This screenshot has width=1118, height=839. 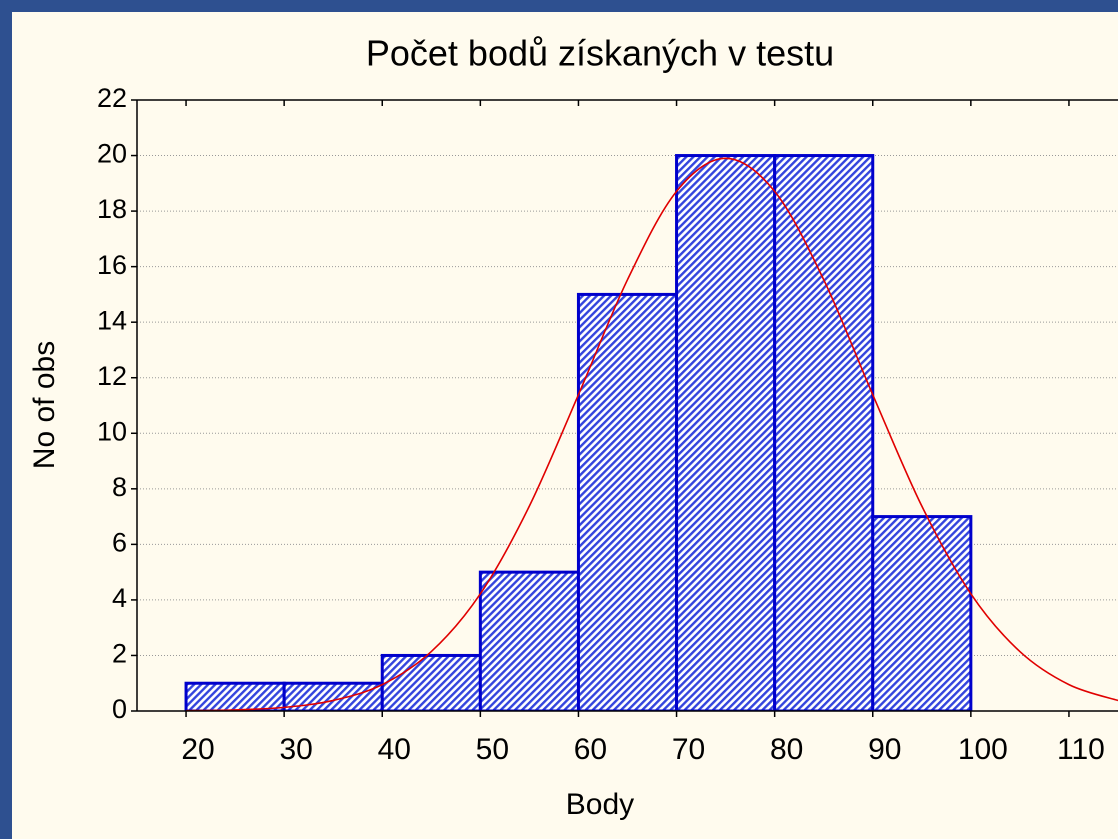 I want to click on x-tick-label: 30, so click(x=295, y=749).